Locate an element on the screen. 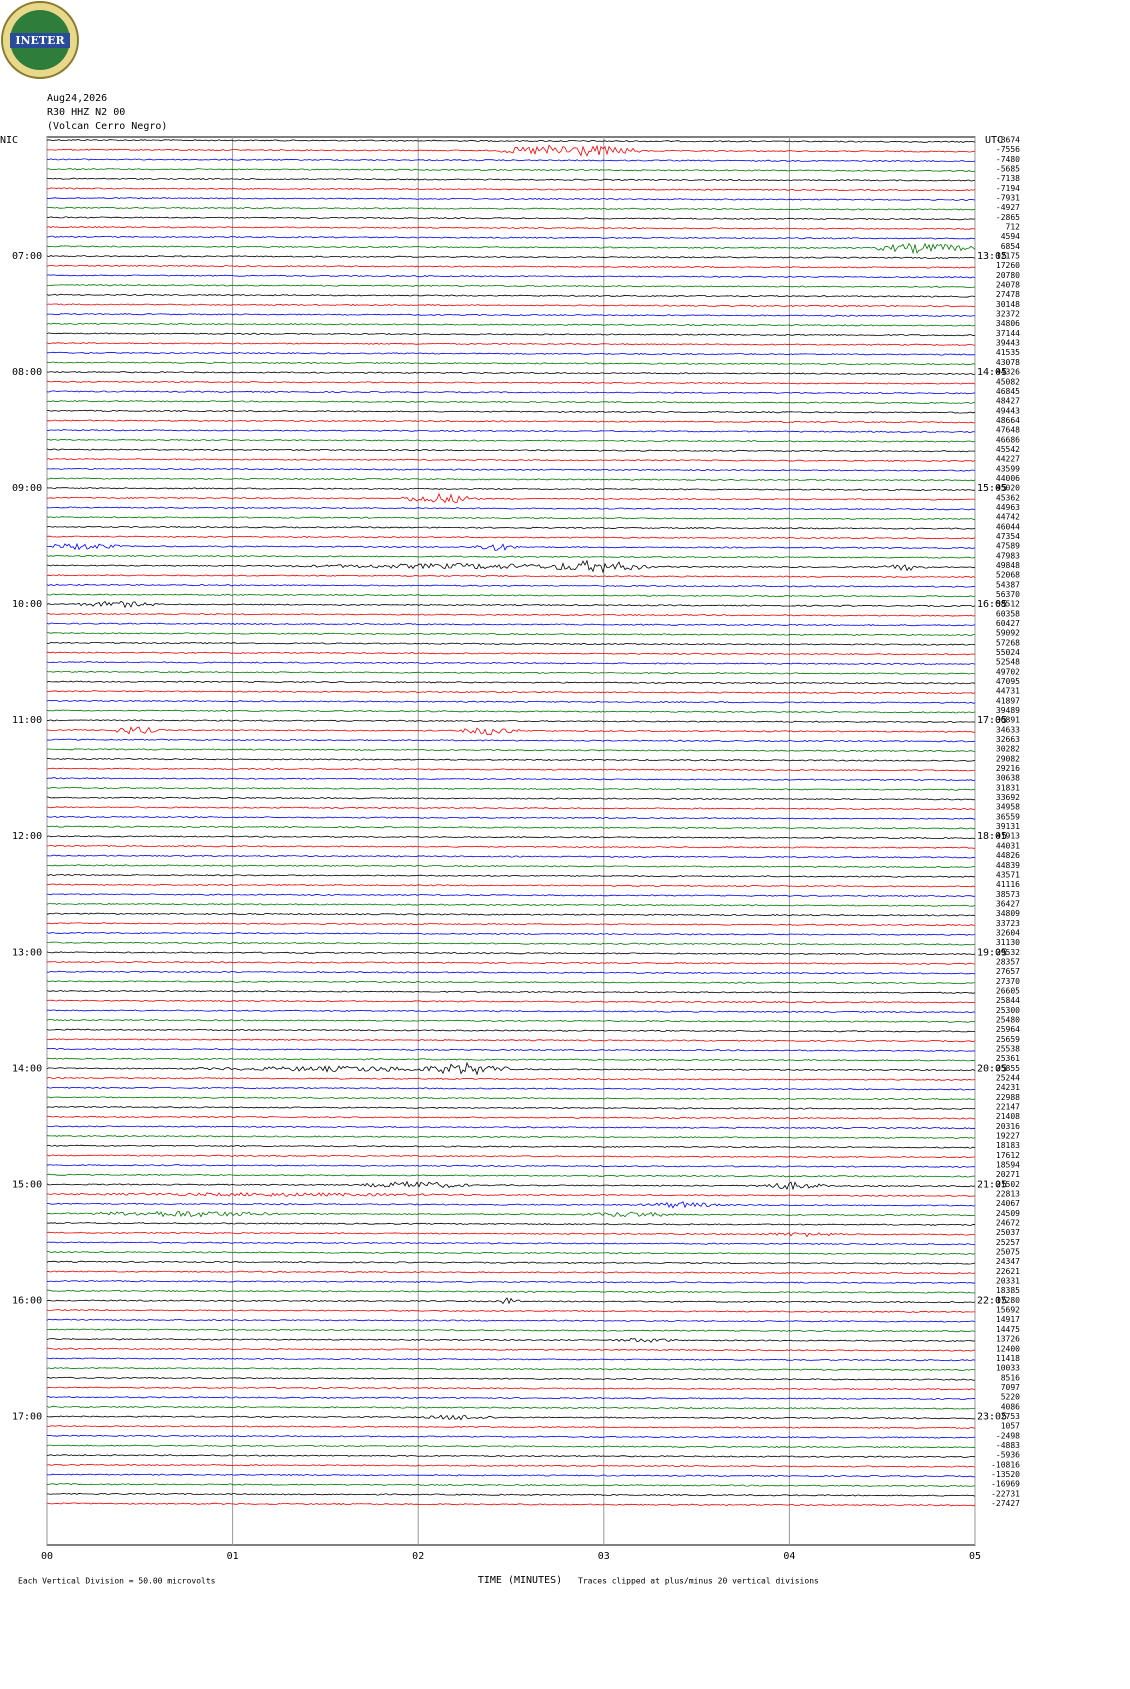  trace-offset: 24672 is located at coordinates (1008, 1223).